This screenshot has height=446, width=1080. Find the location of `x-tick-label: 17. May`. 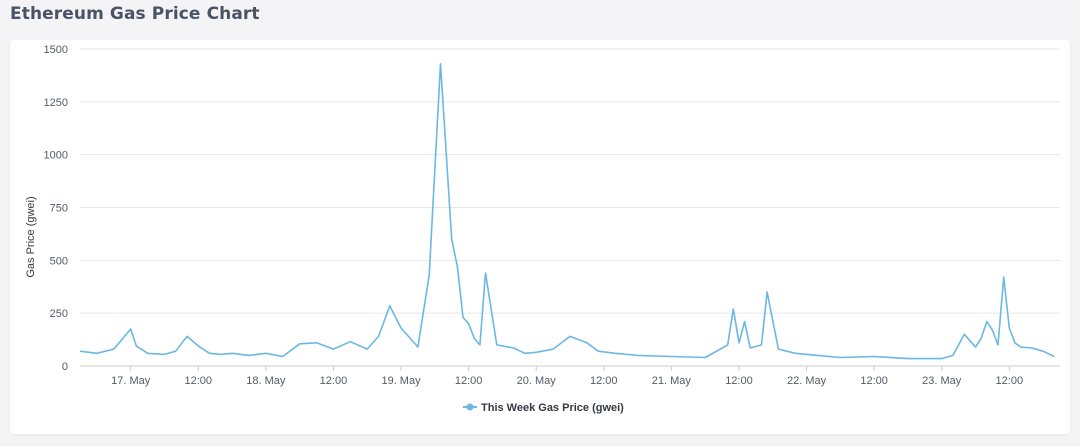

x-tick-label: 17. May is located at coordinates (131, 381).